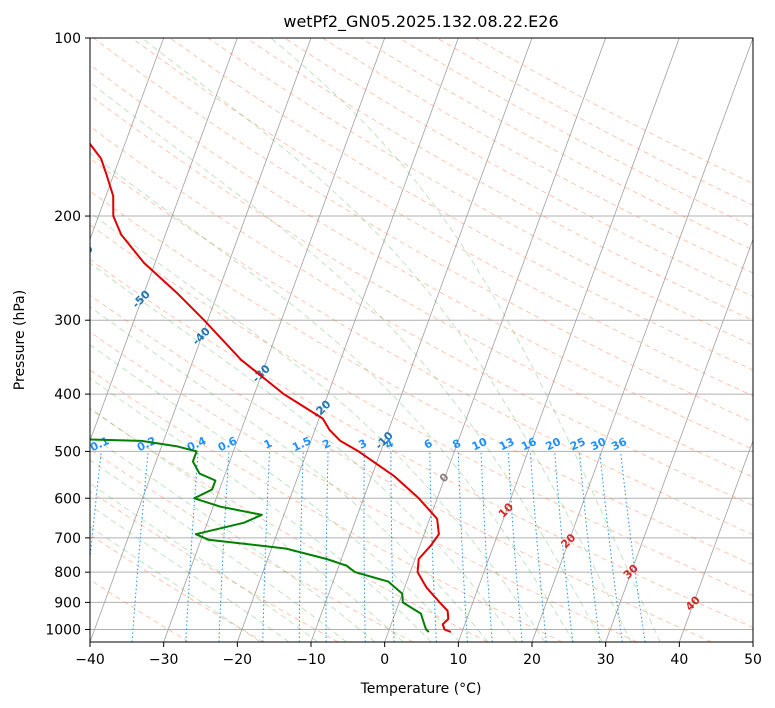  What do you see at coordinates (554, 444) in the screenshot?
I see `mixing-ratio-label: 20` at bounding box center [554, 444].